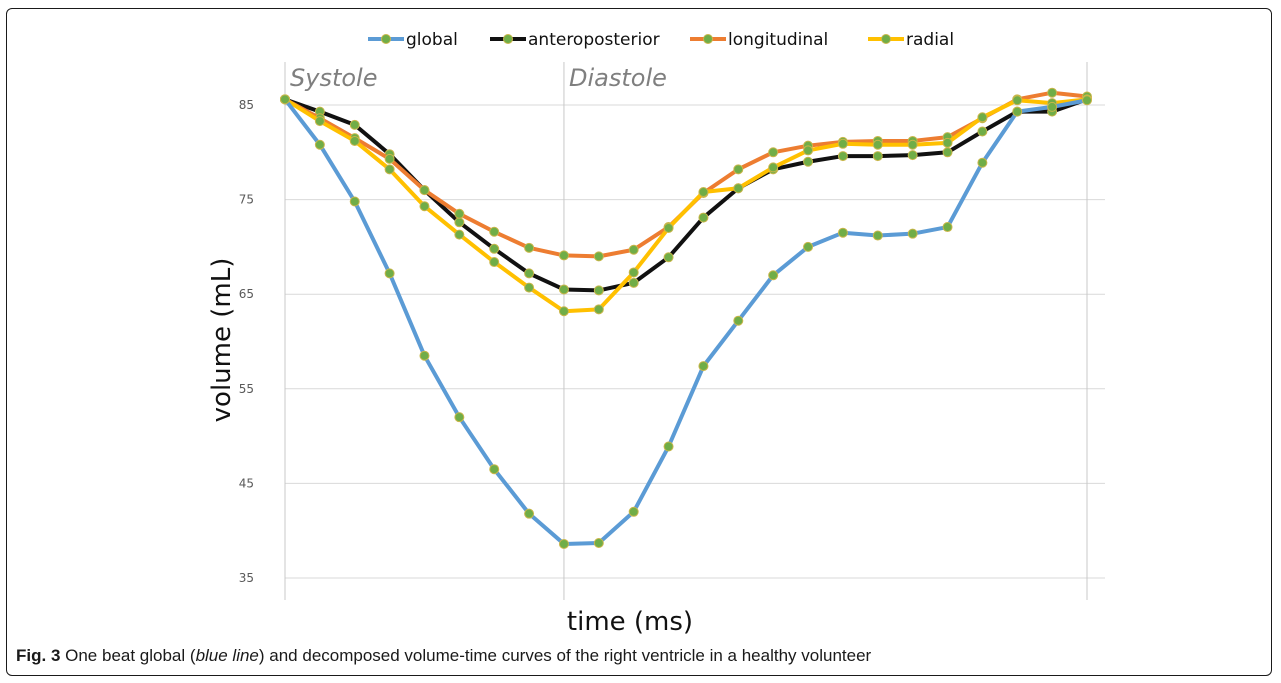 This screenshot has height=683, width=1281. I want to click on legend-label-radial: radial, so click(930, 40).